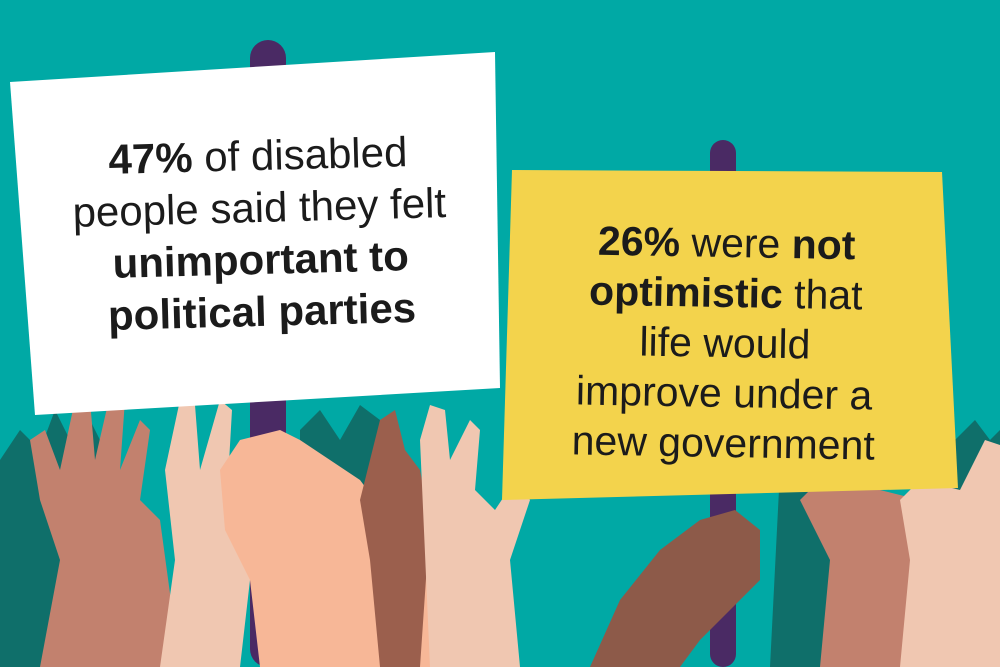 This screenshot has width=1000, height=667. Describe the element at coordinates (736, 243) in the screenshot. I see `yellow-sign-line-1-mid: were` at that location.